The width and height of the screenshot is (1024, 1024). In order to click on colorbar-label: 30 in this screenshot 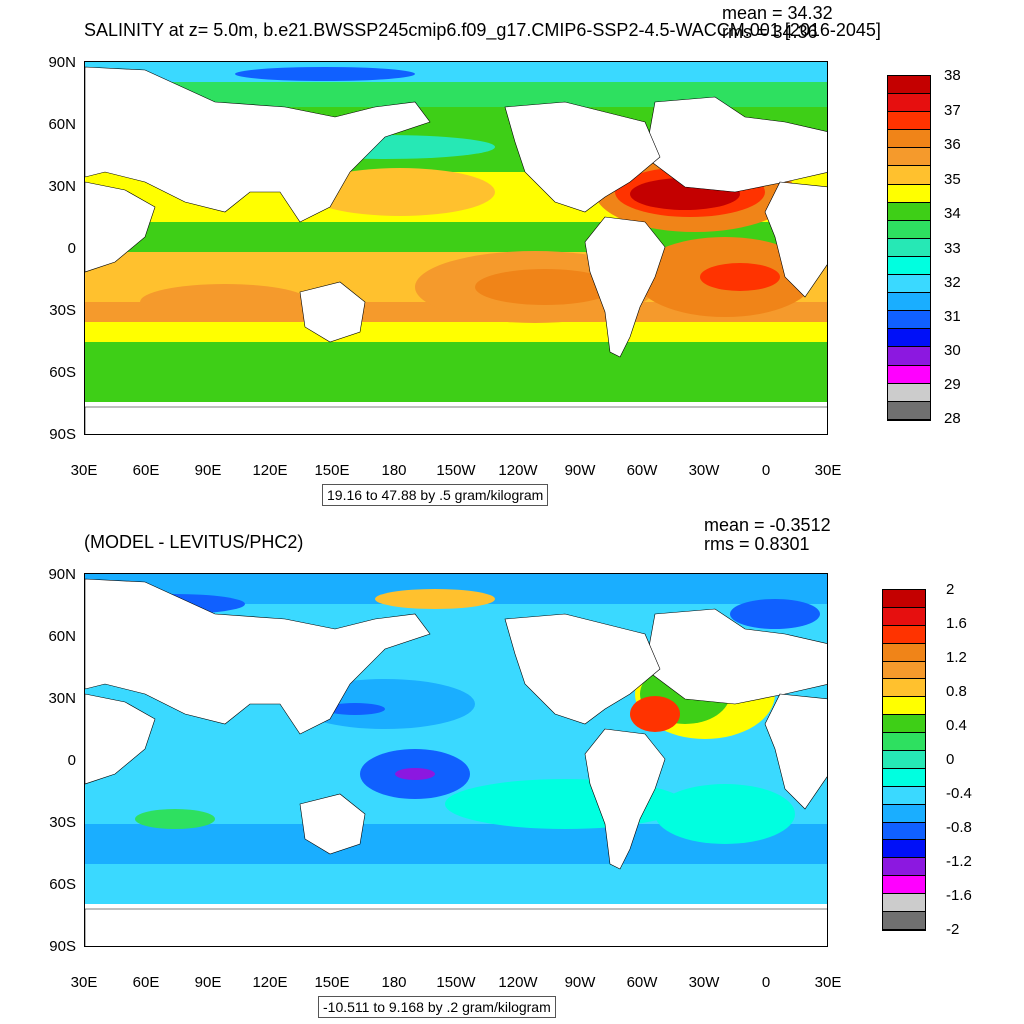, I will do `click(952, 350)`.